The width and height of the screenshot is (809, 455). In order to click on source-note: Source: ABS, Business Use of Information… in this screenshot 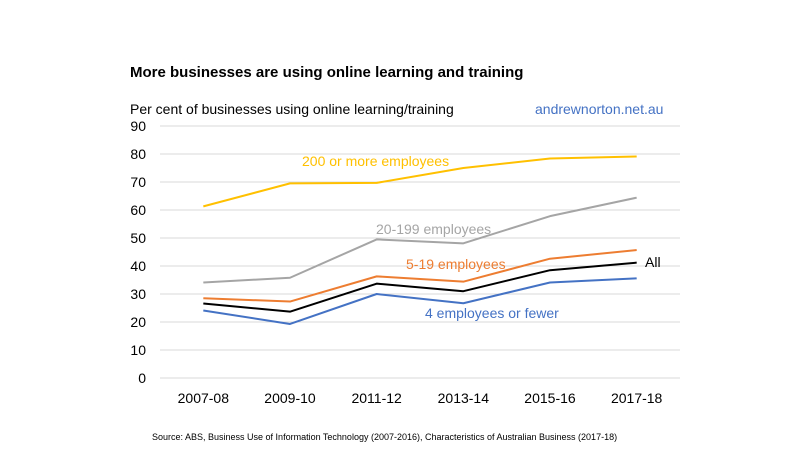, I will do `click(385, 437)`.